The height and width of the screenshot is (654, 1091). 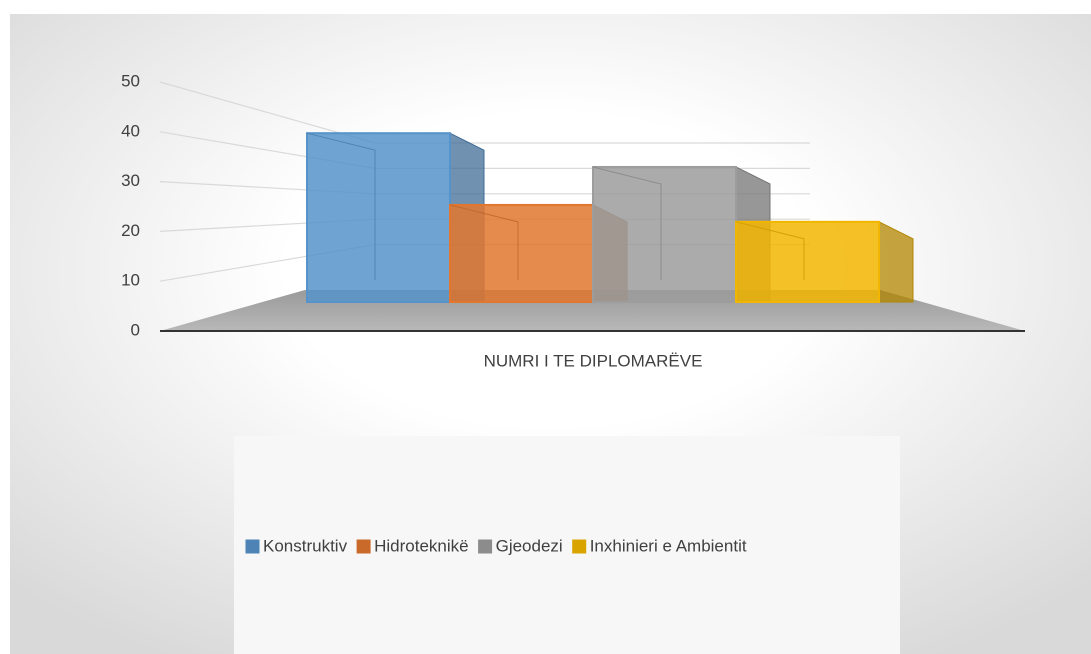 I want to click on x-tick-label: NUMRI I TE DIPLOMARËVE, so click(x=593, y=360).